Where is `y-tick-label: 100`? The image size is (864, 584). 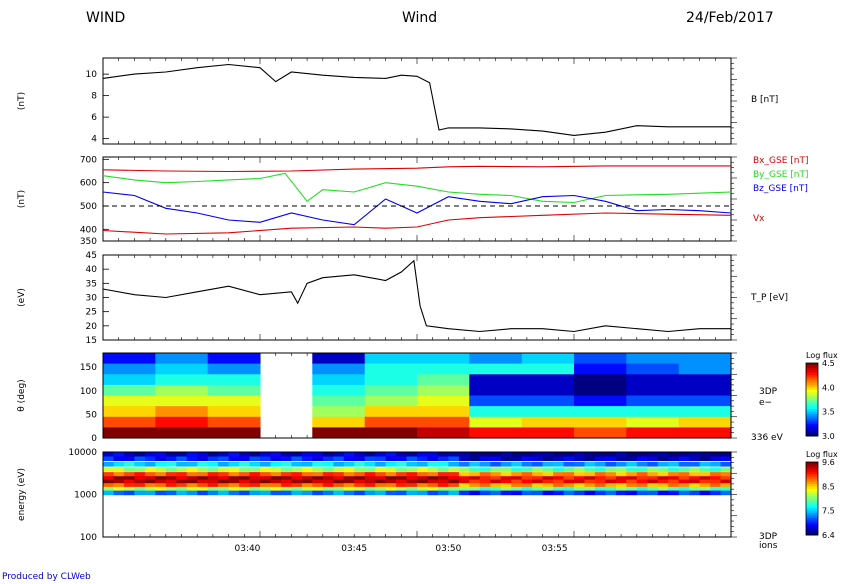
y-tick-label: 100 is located at coordinates (88, 392).